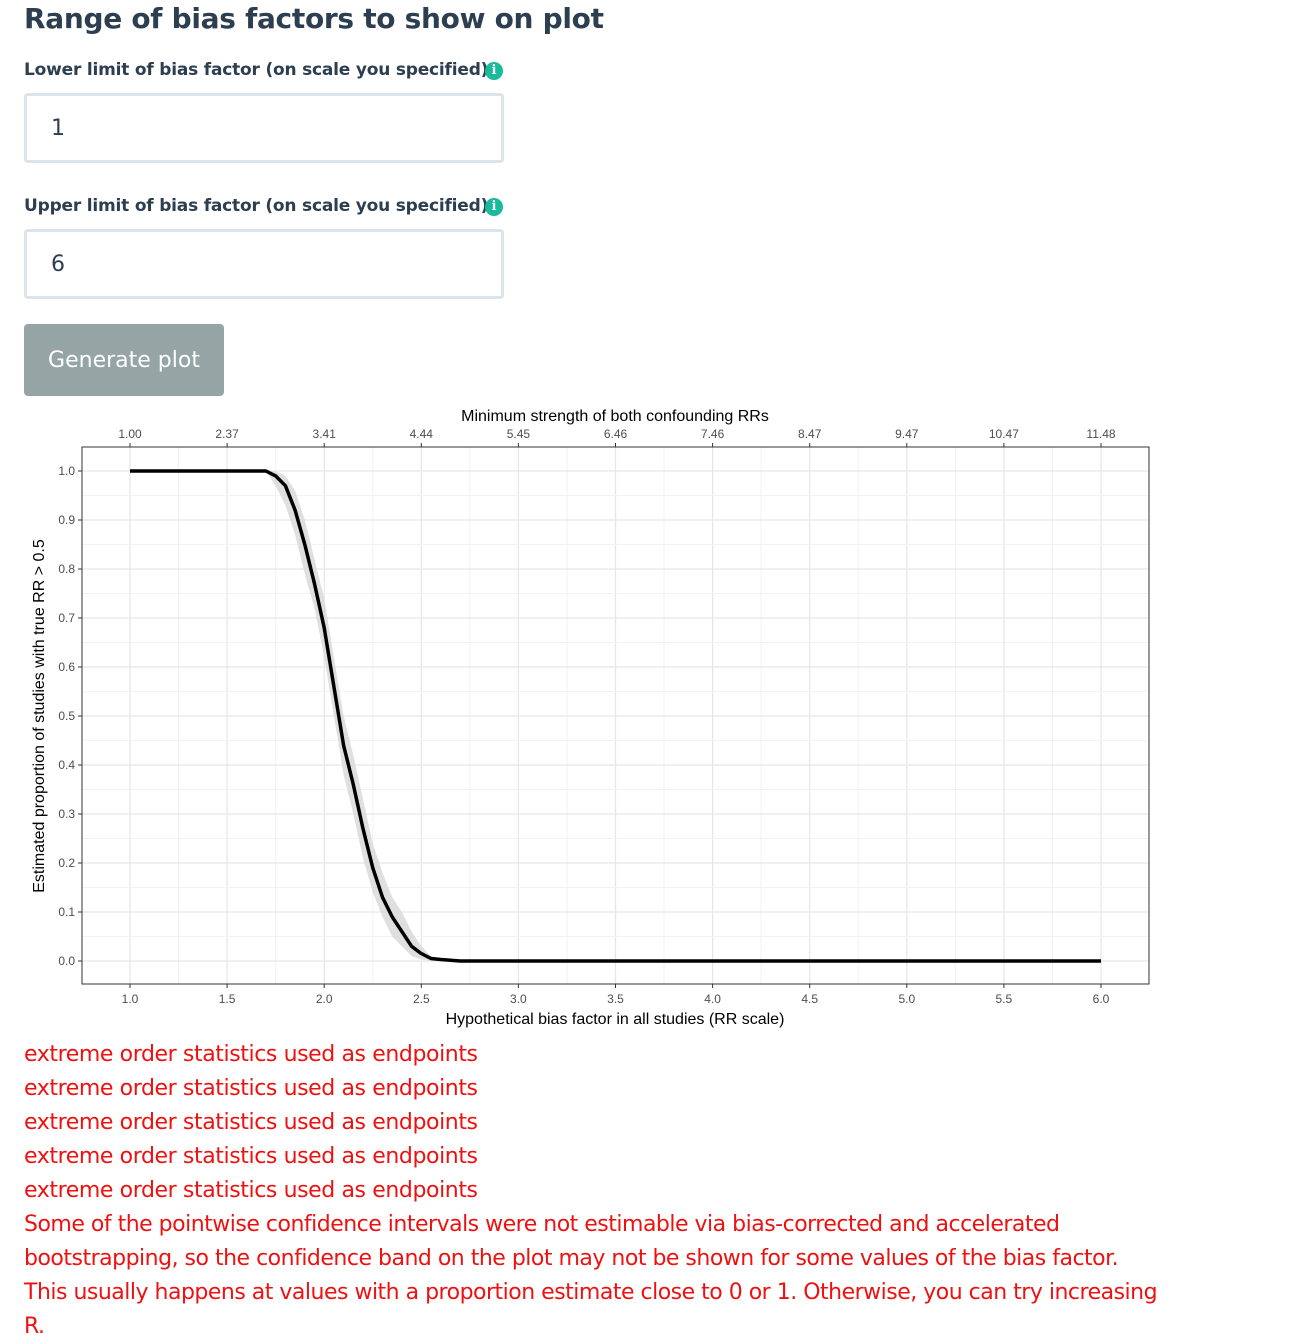 The height and width of the screenshot is (1344, 1316). What do you see at coordinates (66, 667) in the screenshot?
I see `y-tick-label: 0.6` at bounding box center [66, 667].